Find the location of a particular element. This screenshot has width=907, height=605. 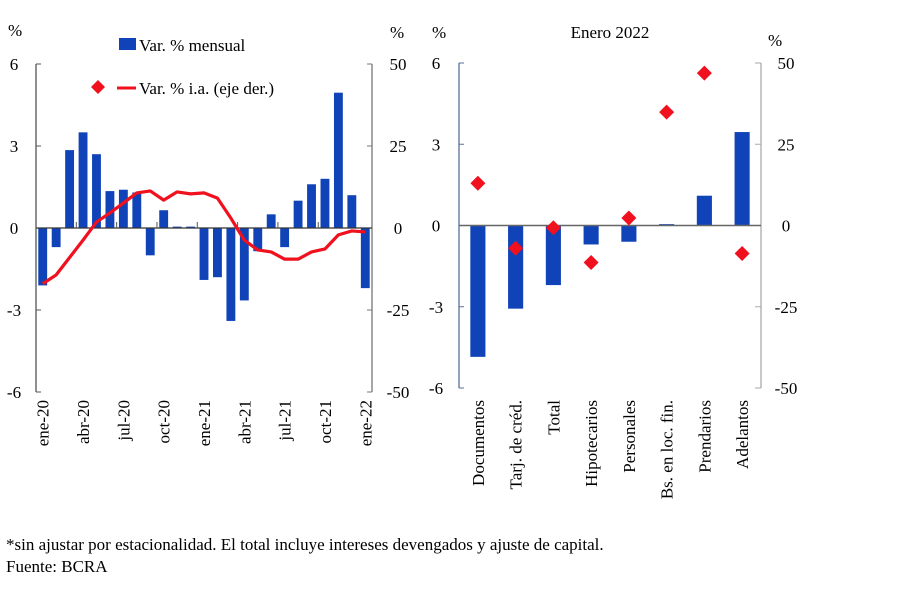

x-tick-label: Documentos is located at coordinates (478, 443).